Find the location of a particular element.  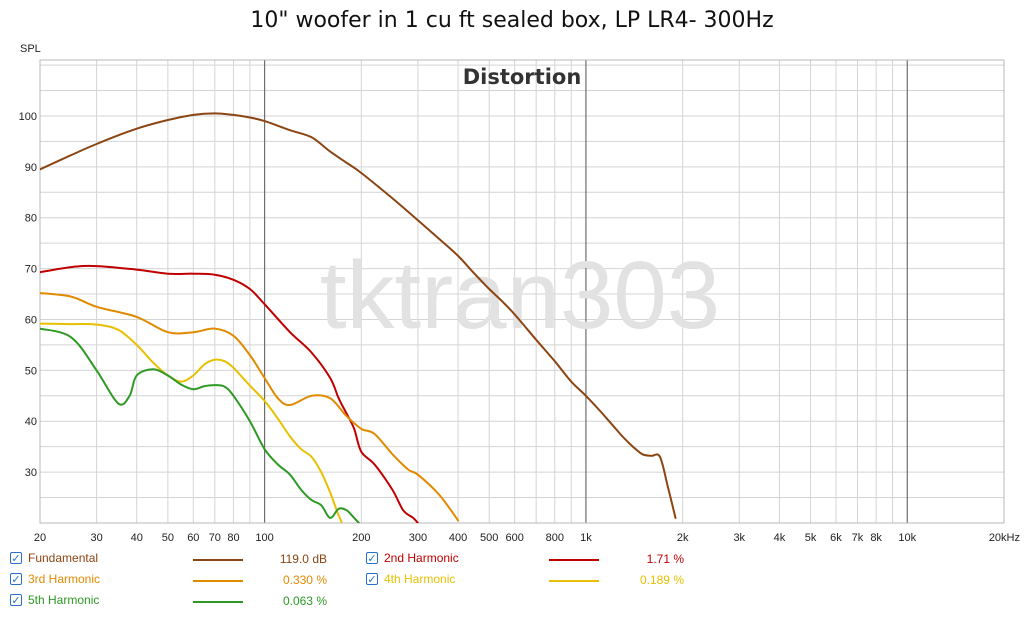

y-tick-labels: 30 40 50 60 70 80 90 100 is located at coordinates (28, 295).